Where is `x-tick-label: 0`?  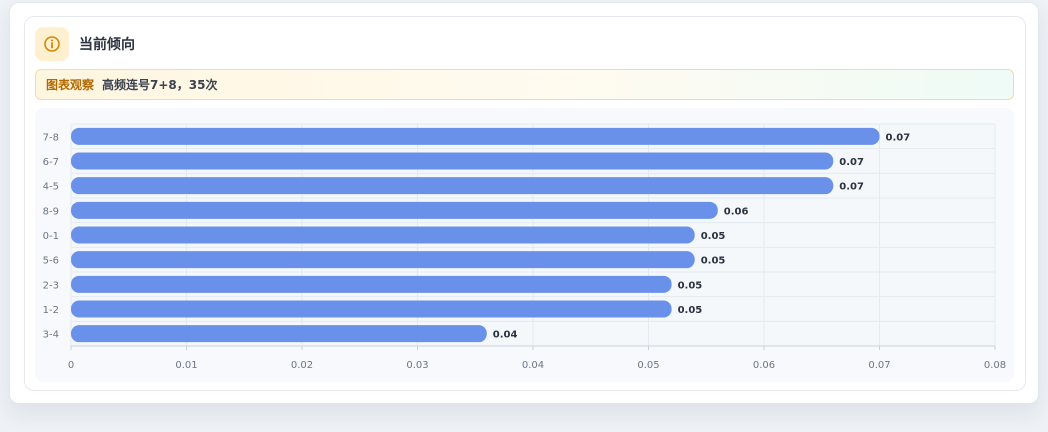 x-tick-label: 0 is located at coordinates (71, 365).